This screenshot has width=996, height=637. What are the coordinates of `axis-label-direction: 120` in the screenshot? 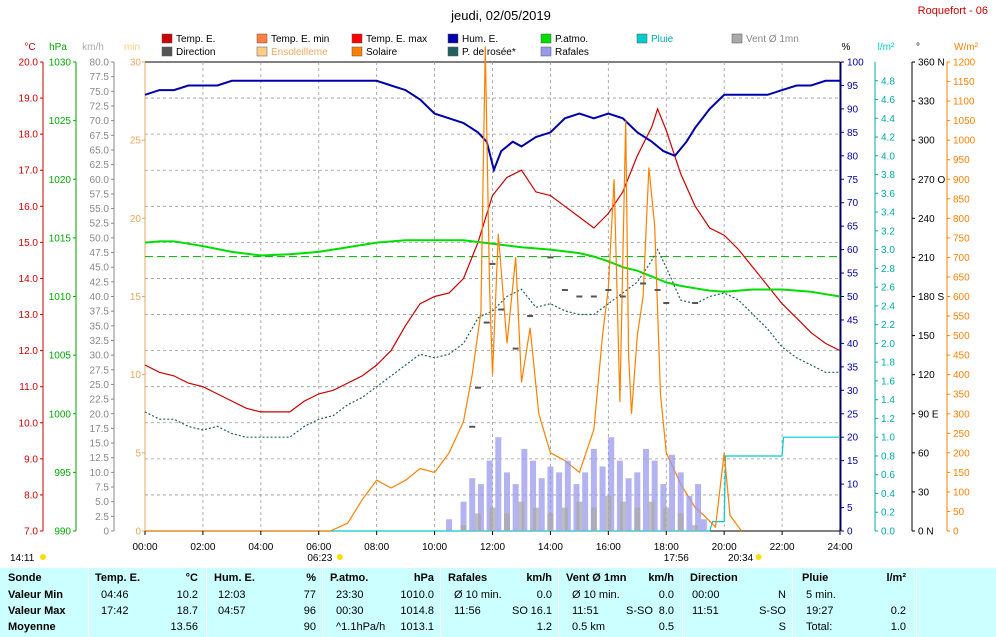 It's located at (926, 375).